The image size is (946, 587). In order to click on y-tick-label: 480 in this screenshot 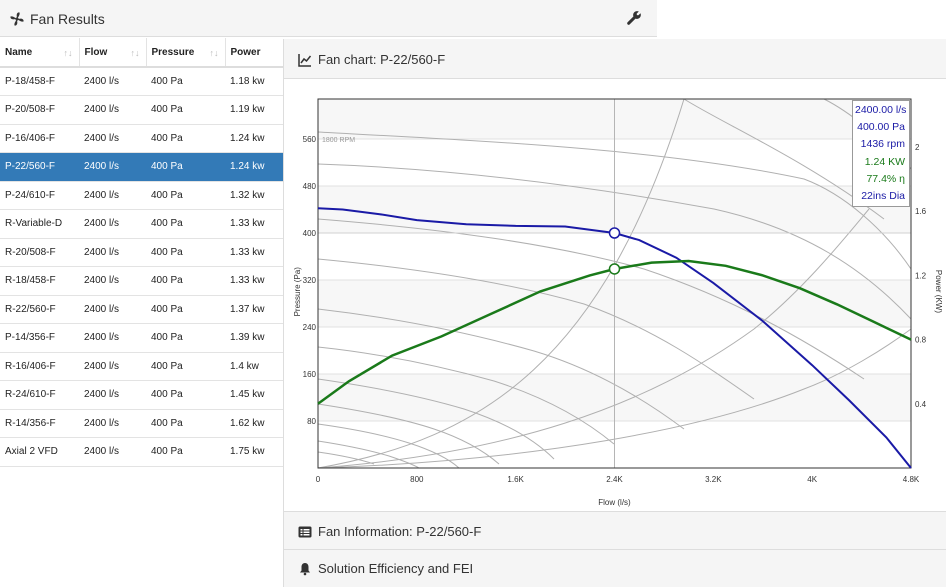, I will do `click(310, 186)`.